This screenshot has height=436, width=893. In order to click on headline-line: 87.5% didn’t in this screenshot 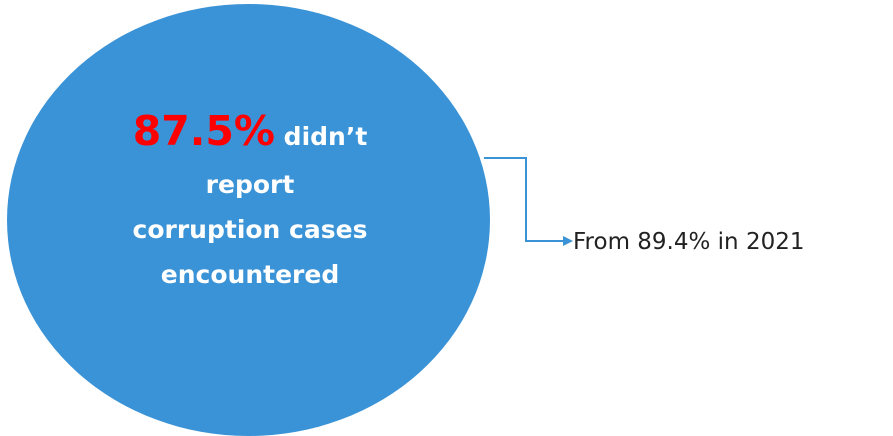, I will do `click(250, 131)`.